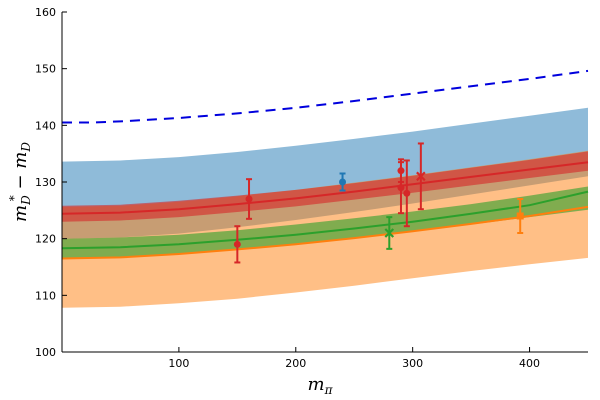 This screenshot has height=400, width=600. I want to click on y-tick-label: 130, so click(45, 182).